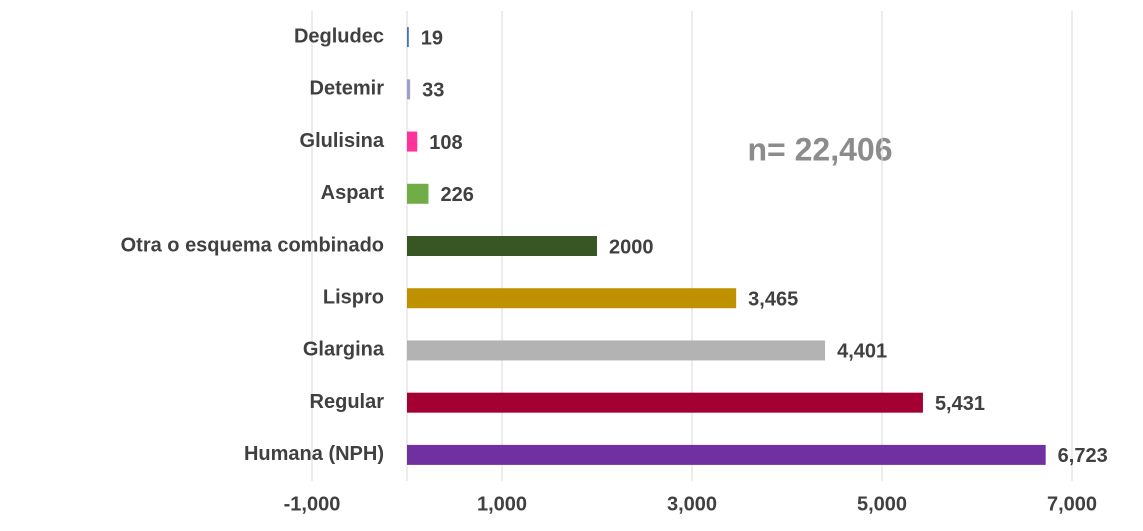 The height and width of the screenshot is (531, 1143). What do you see at coordinates (502, 504) in the screenshot?
I see `x-tick-label: 1,000` at bounding box center [502, 504].